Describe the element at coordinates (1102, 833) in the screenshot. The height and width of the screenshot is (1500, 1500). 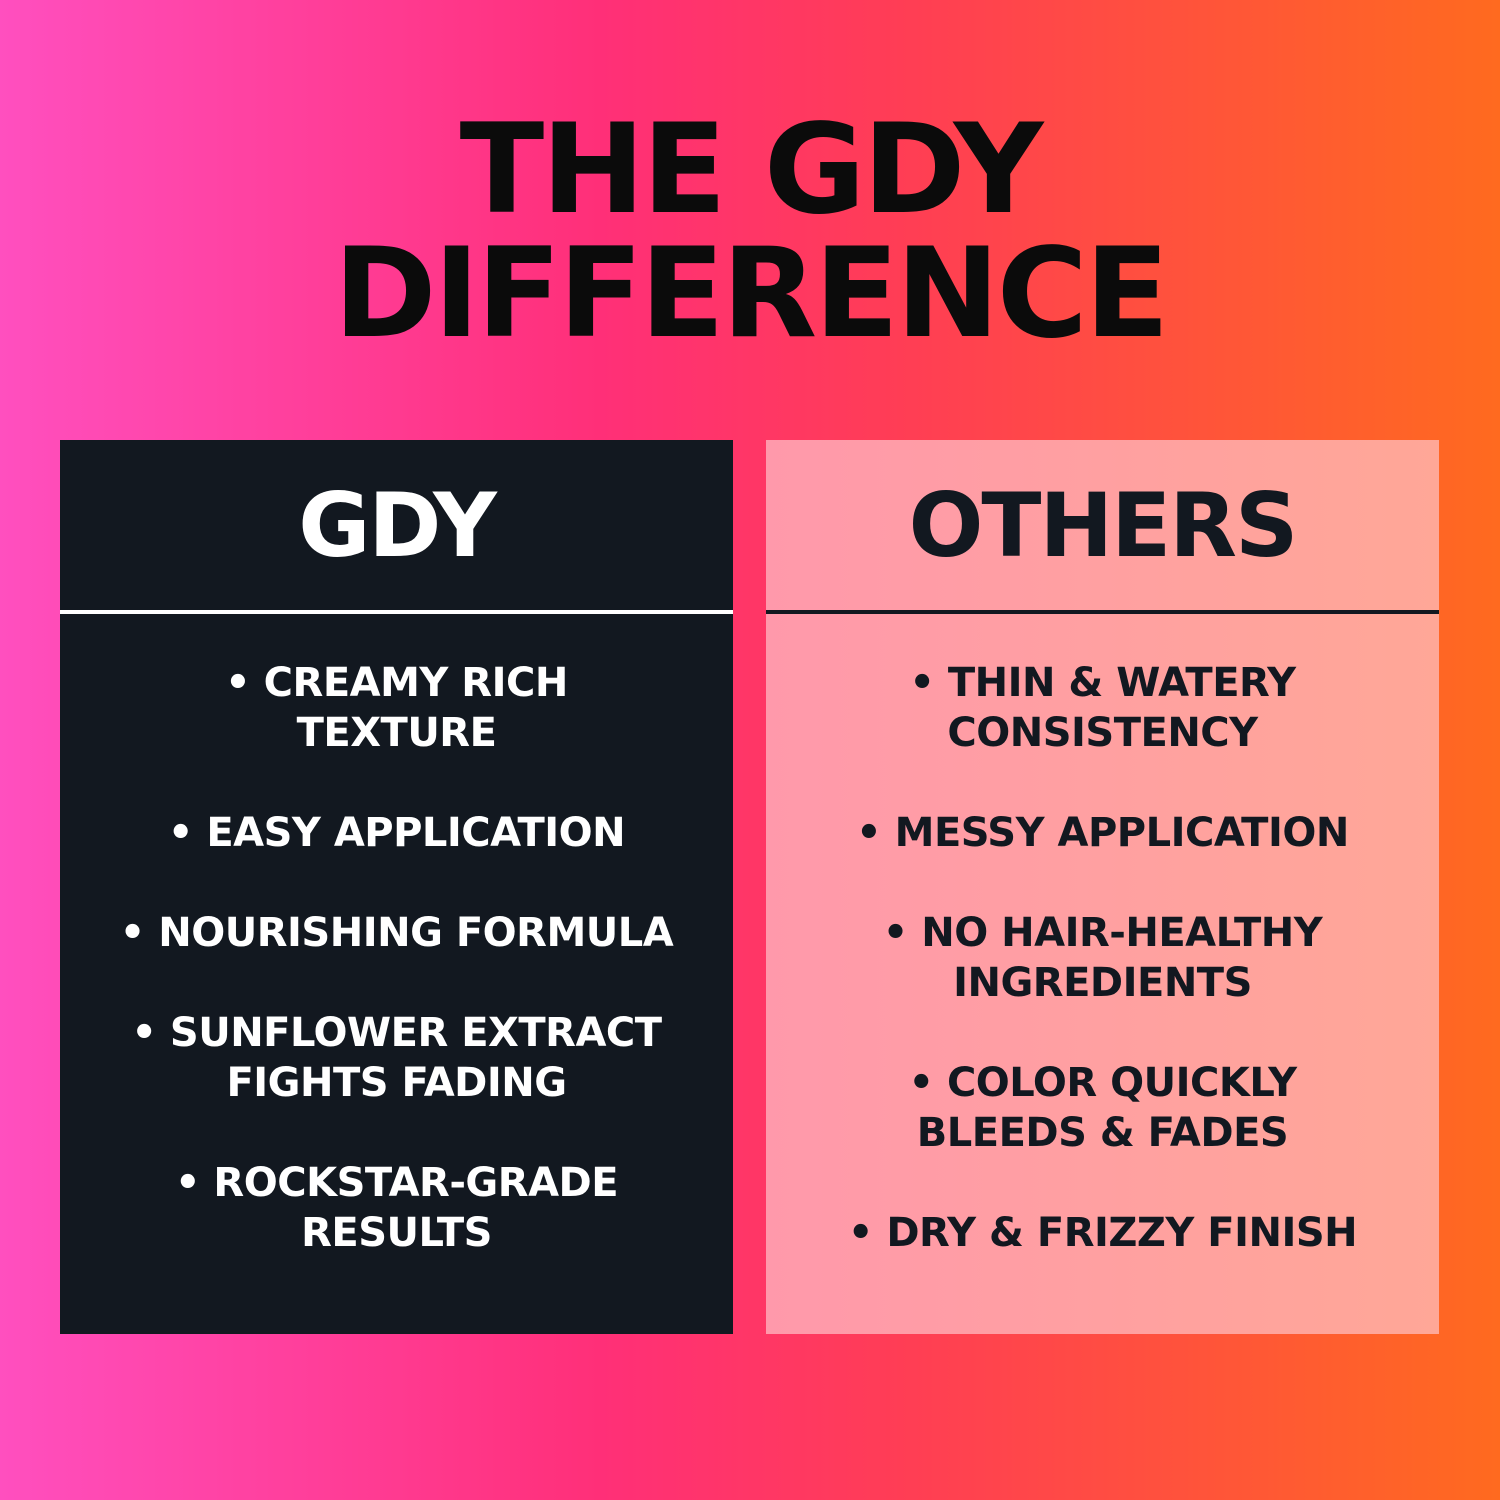
I see `list-item: • MESSY APPLICATION` at that location.